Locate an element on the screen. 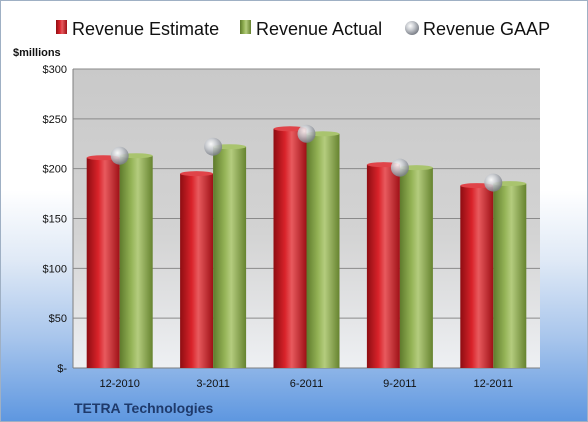 The height and width of the screenshot is (422, 588). x-tick-label: 12-2011 is located at coordinates (494, 384).